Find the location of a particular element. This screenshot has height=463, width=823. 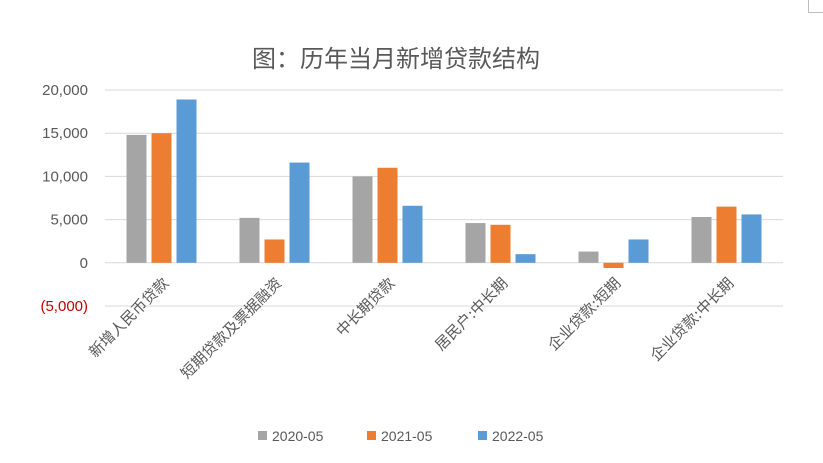

legend-label: 2021-05 is located at coordinates (407, 436).